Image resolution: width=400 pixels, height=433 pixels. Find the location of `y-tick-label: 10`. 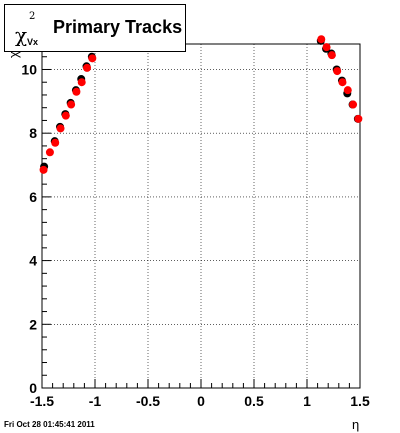

y-tick-label: 10 is located at coordinates (29, 69).